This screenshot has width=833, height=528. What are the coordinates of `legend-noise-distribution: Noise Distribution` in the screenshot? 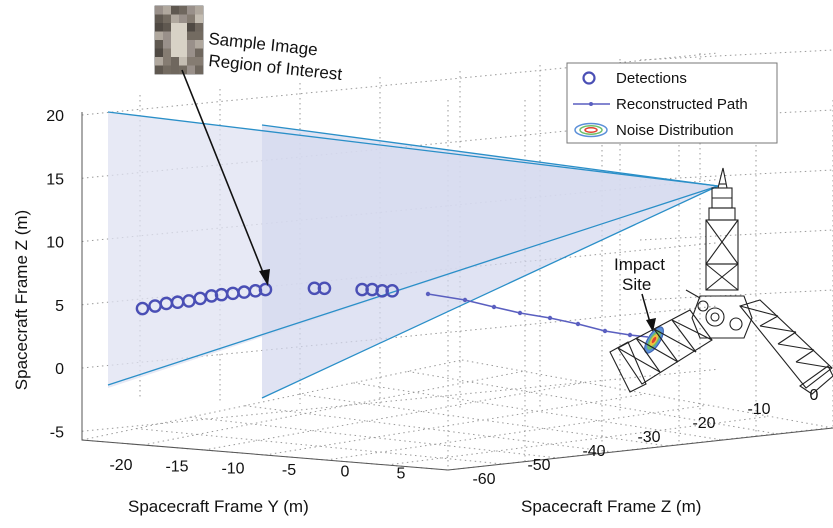 It's located at (675, 130).